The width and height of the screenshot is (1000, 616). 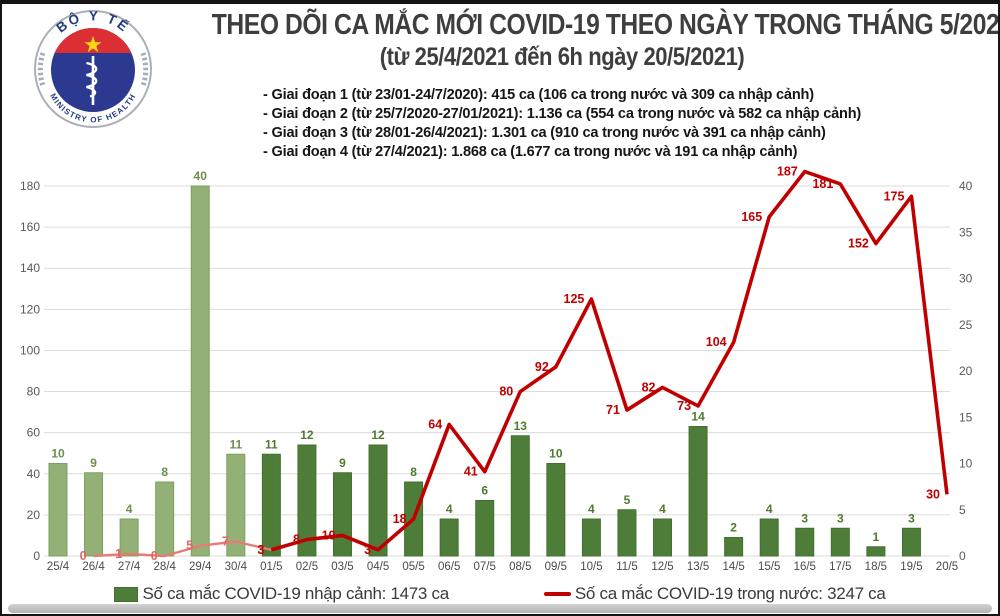 What do you see at coordinates (698, 417) in the screenshot?
I see `bar-value-label: 14` at bounding box center [698, 417].